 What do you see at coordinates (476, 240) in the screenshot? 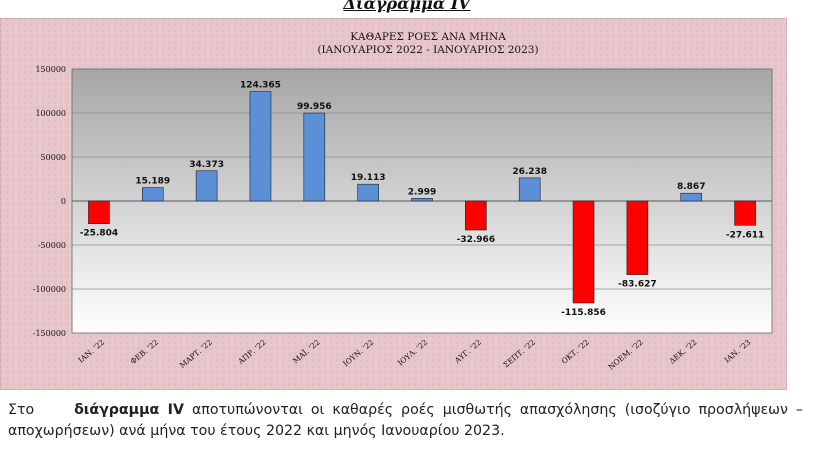
I see `data-label: -32.966` at bounding box center [476, 240].